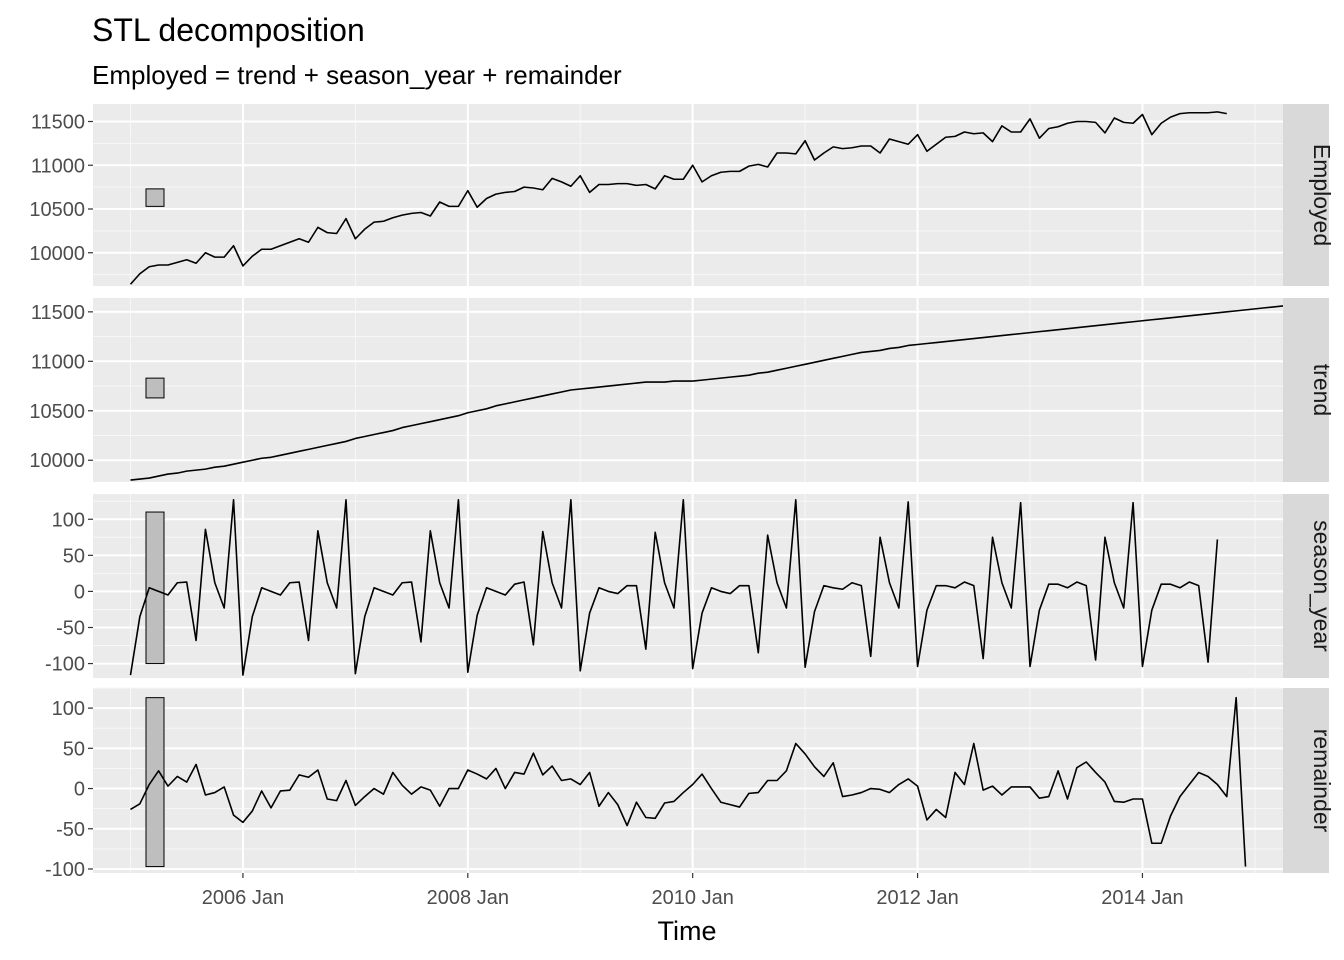 This screenshot has width=1344, height=960. What do you see at coordinates (1322, 195) in the screenshot?
I see `facet-strip-label: Employed` at bounding box center [1322, 195].